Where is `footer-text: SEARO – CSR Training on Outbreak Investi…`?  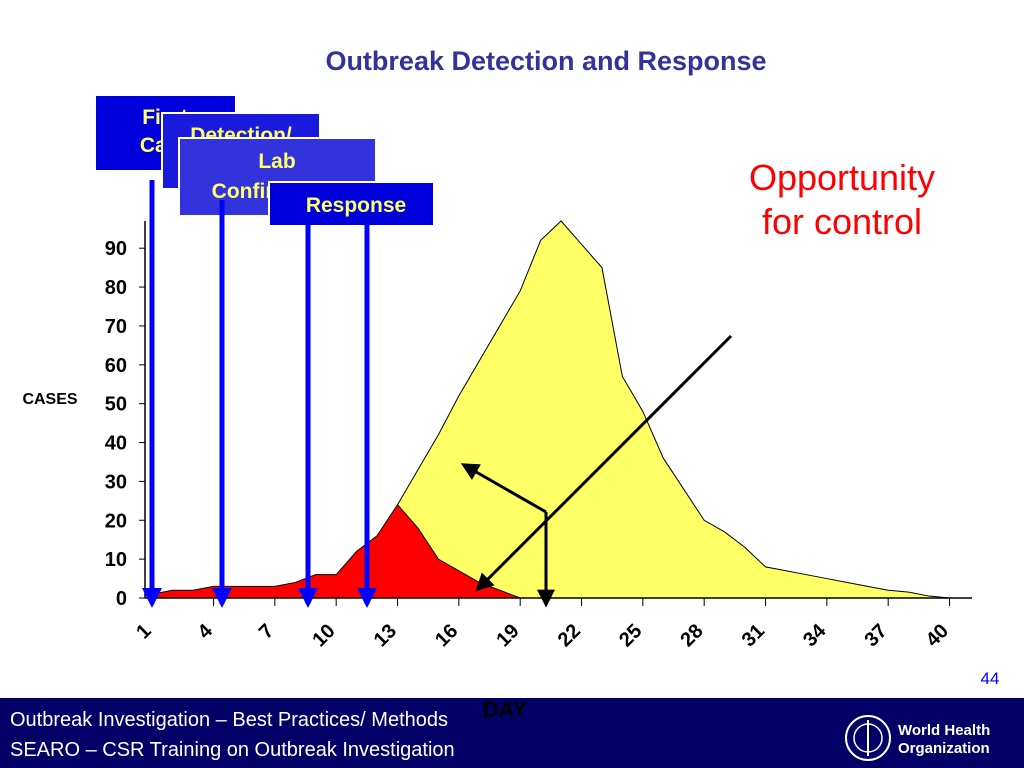 footer-text: SEARO – CSR Training on Outbreak Investi… is located at coordinates (232, 750).